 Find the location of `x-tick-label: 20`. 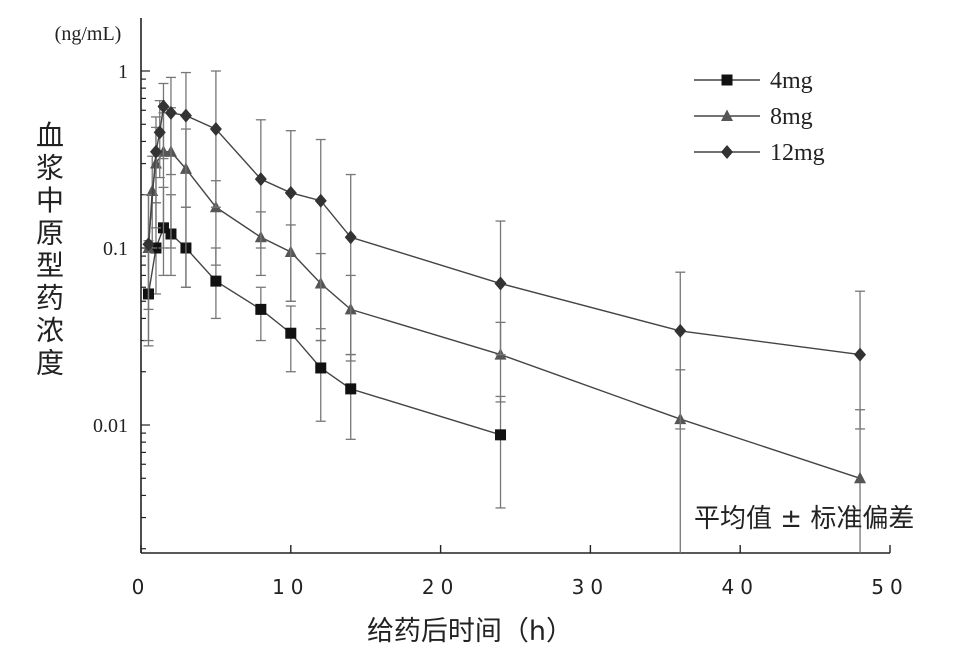

x-tick-label: 20 is located at coordinates (440, 587).